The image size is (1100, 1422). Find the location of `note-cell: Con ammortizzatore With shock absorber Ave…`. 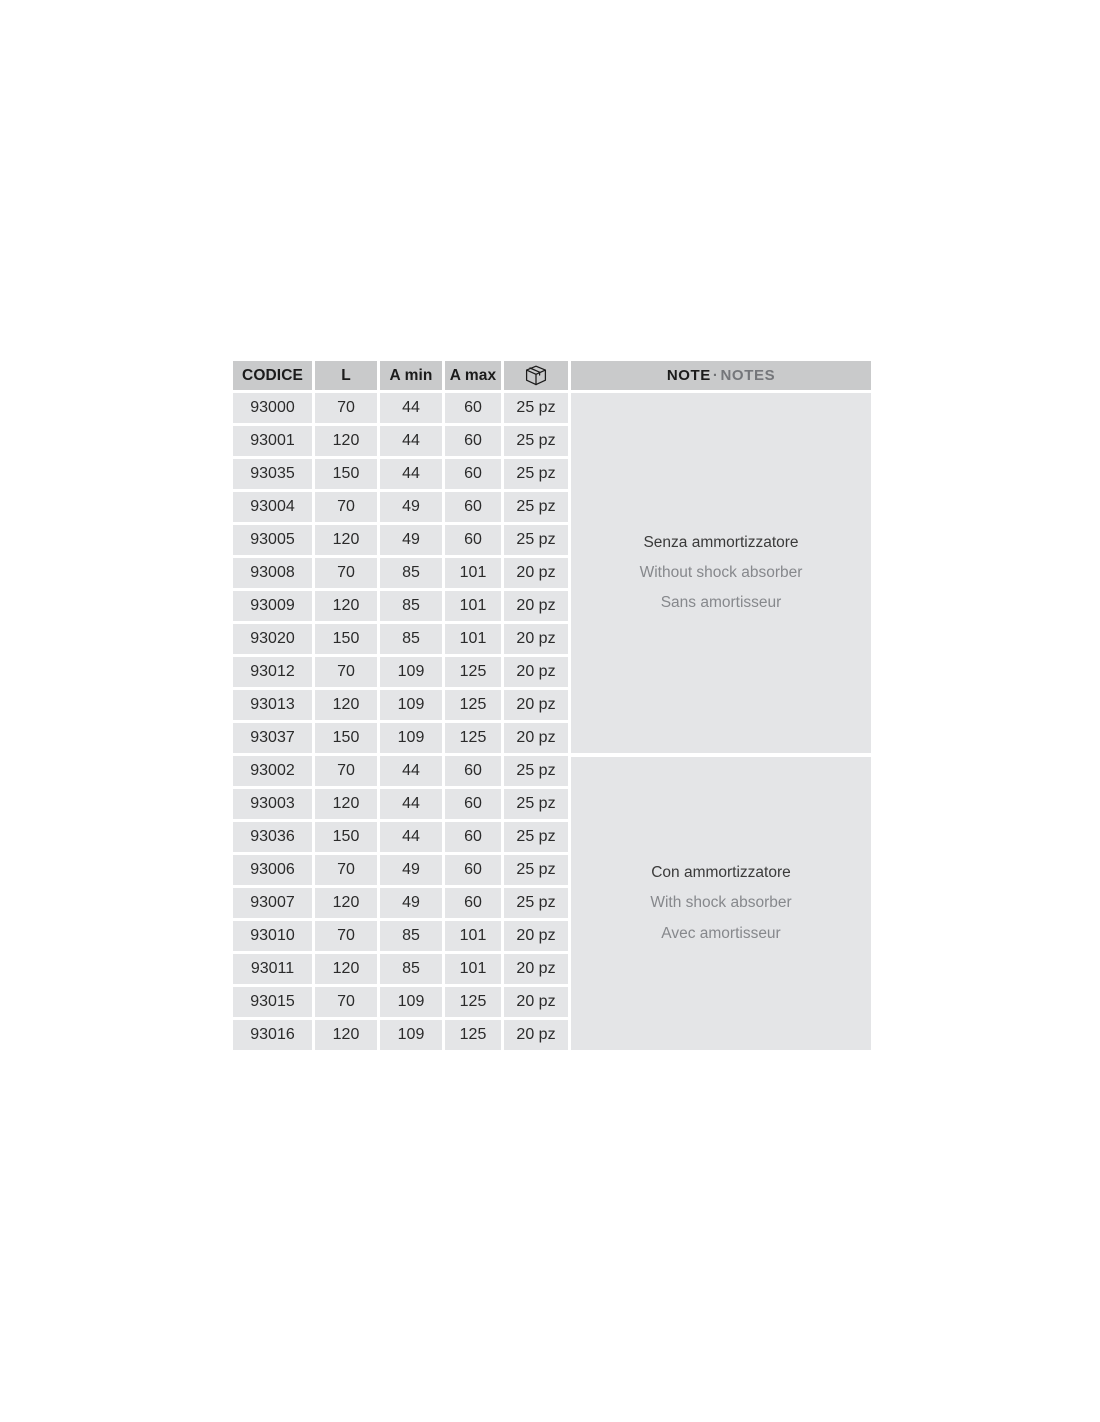

note-cell: Con ammortizzatore With shock absorber Ave… is located at coordinates (721, 903).